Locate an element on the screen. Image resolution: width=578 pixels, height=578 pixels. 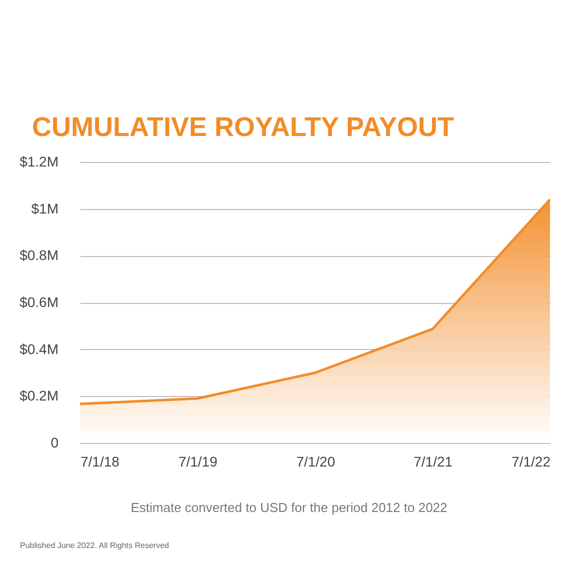
x-tick-label: 7/1/21 is located at coordinates (433, 462).